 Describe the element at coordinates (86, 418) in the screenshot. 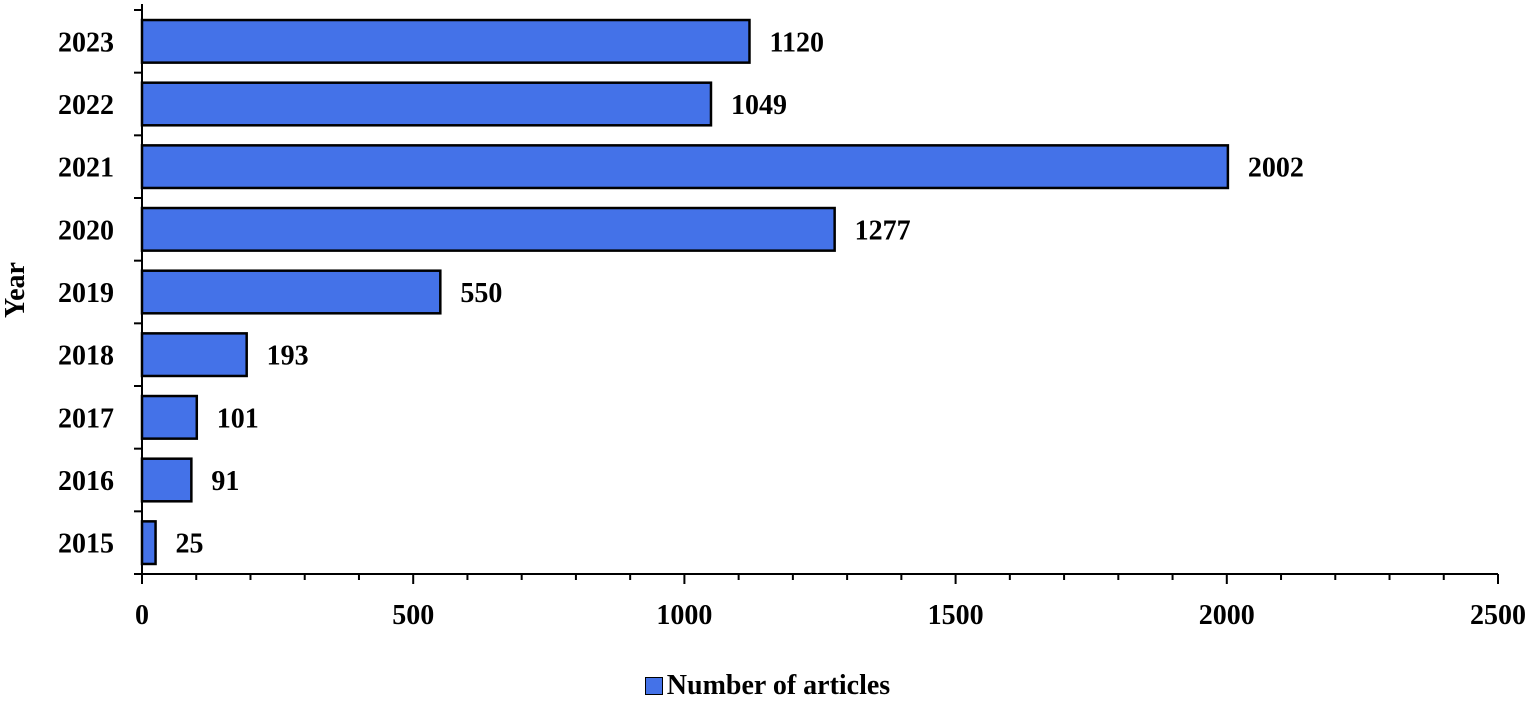

I see `y-tick-label-2017: 2017` at that location.